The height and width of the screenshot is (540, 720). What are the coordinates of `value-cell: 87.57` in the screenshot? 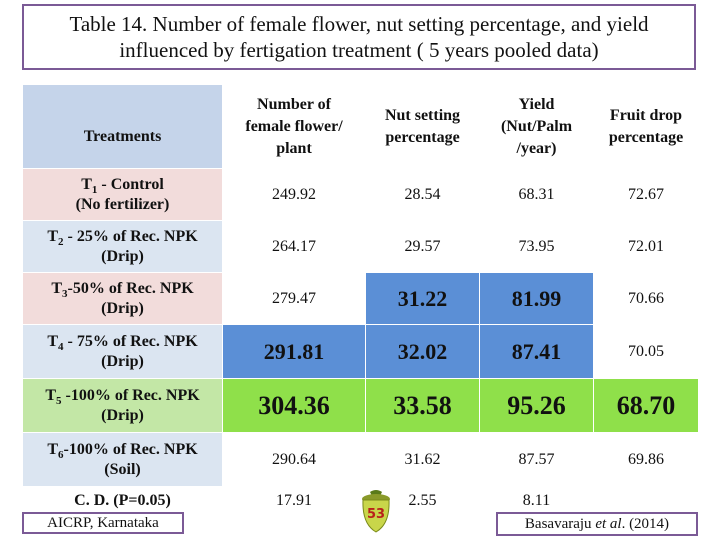 It's located at (536, 459).